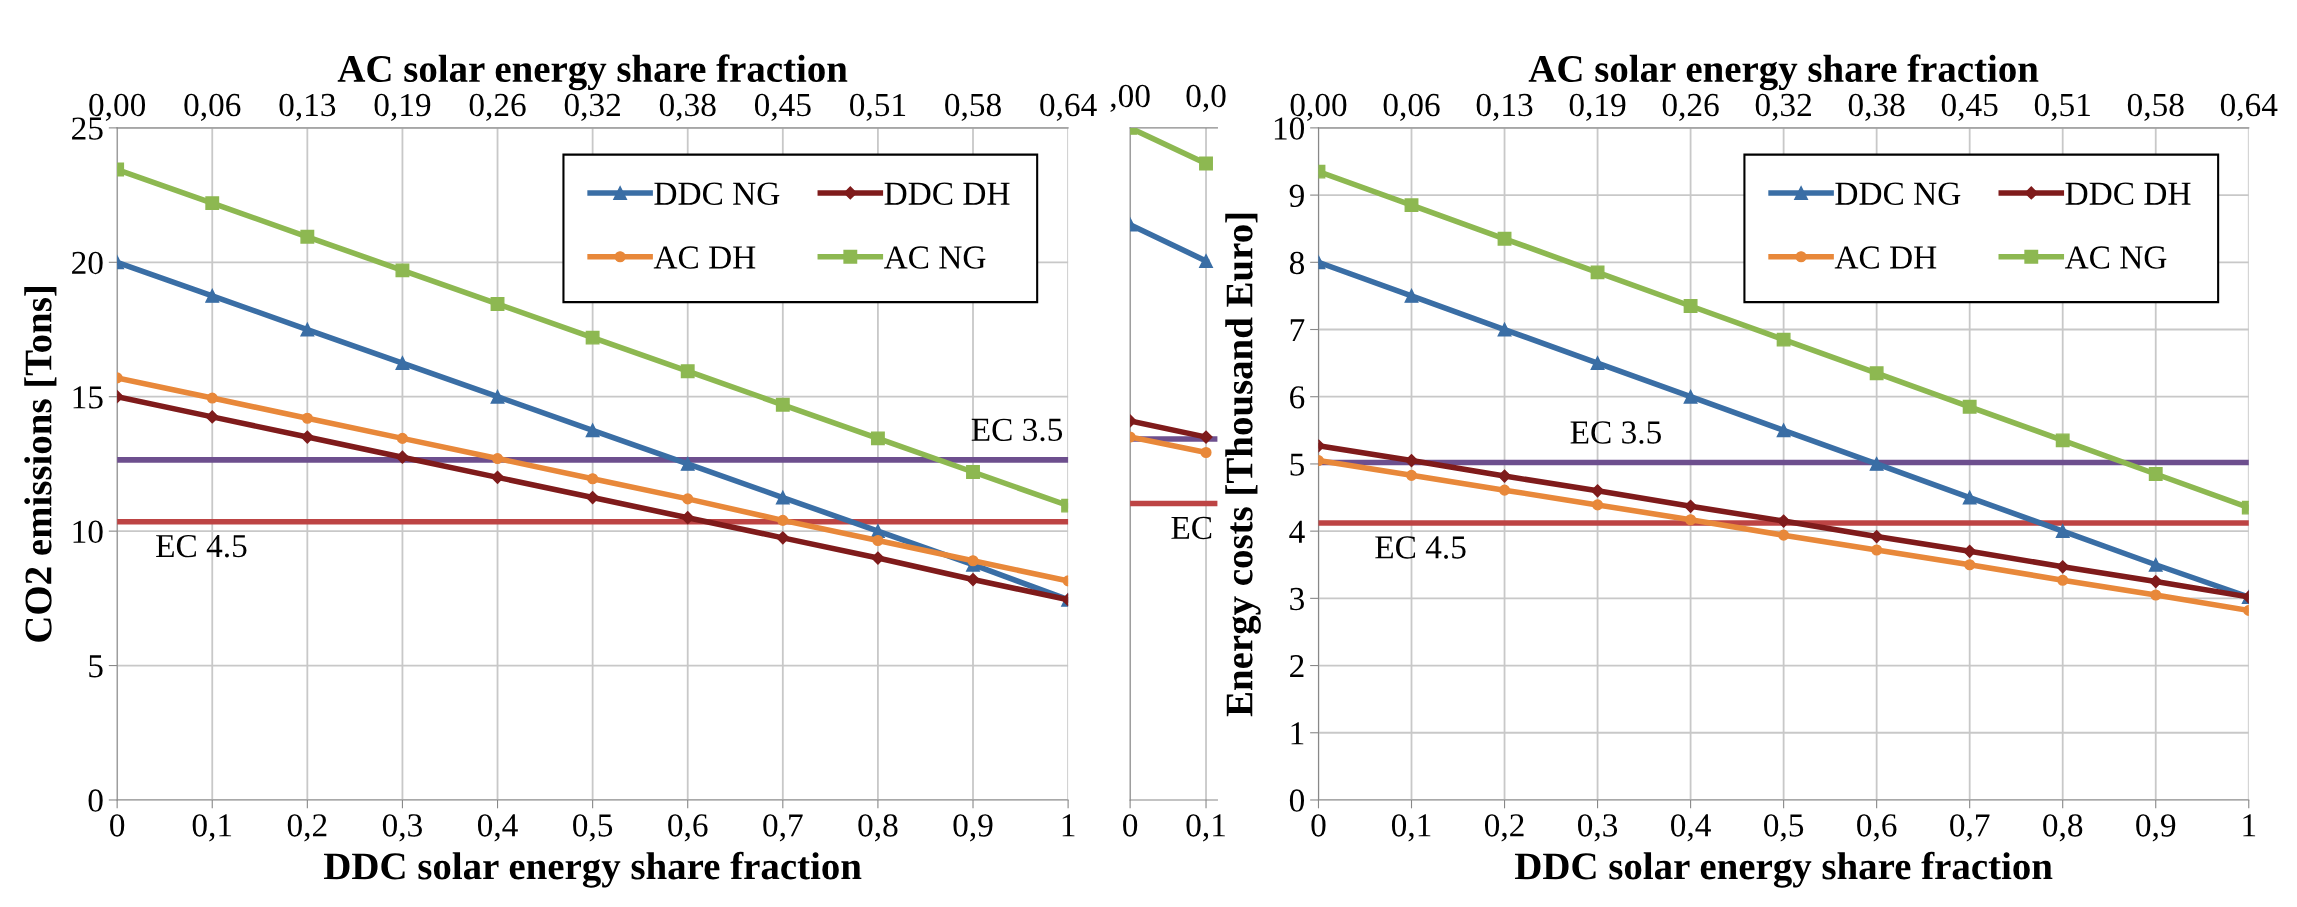  What do you see at coordinates (1297, 330) in the screenshot?
I see `y-tick-label: 7` at bounding box center [1297, 330].